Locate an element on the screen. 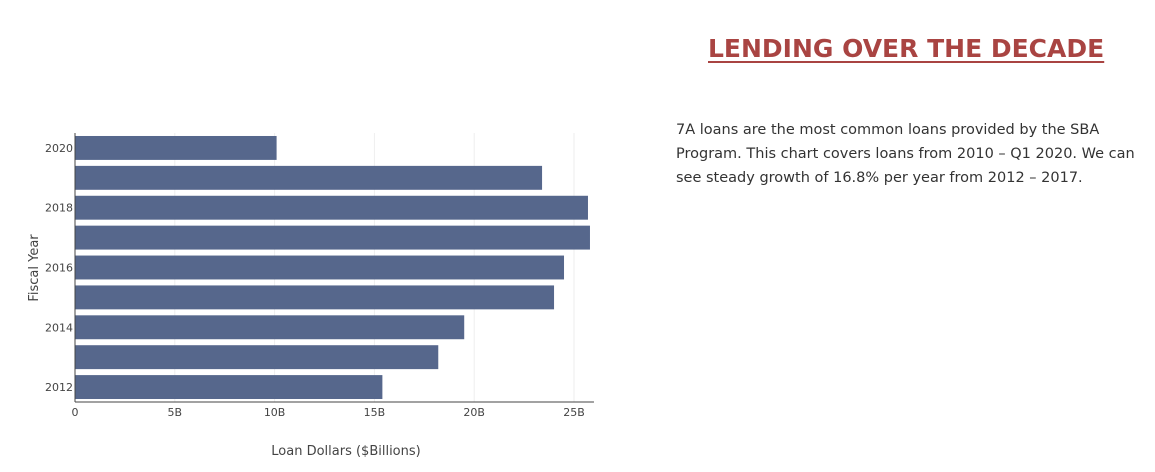  bar-2019 is located at coordinates (309, 177).